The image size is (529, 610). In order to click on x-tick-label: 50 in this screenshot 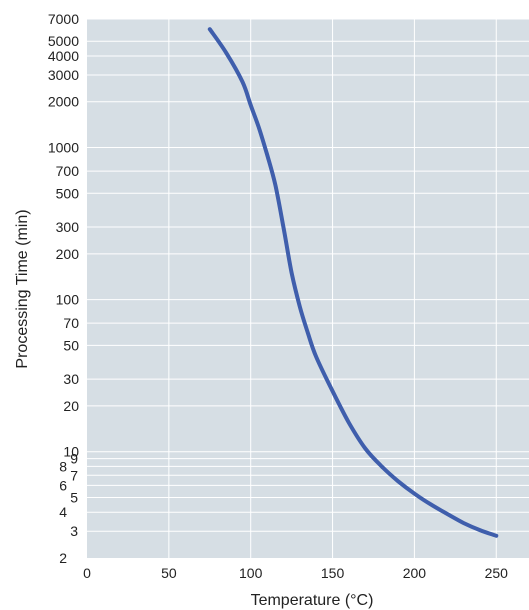, I will do `click(169, 573)`.